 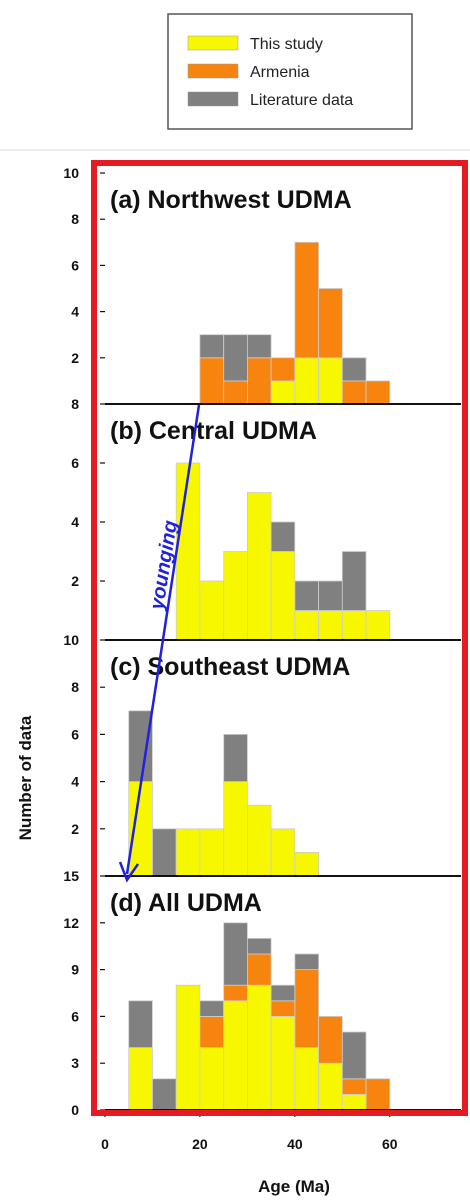 What do you see at coordinates (71, 876) in the screenshot?
I see `y-tick-label: 15` at bounding box center [71, 876].